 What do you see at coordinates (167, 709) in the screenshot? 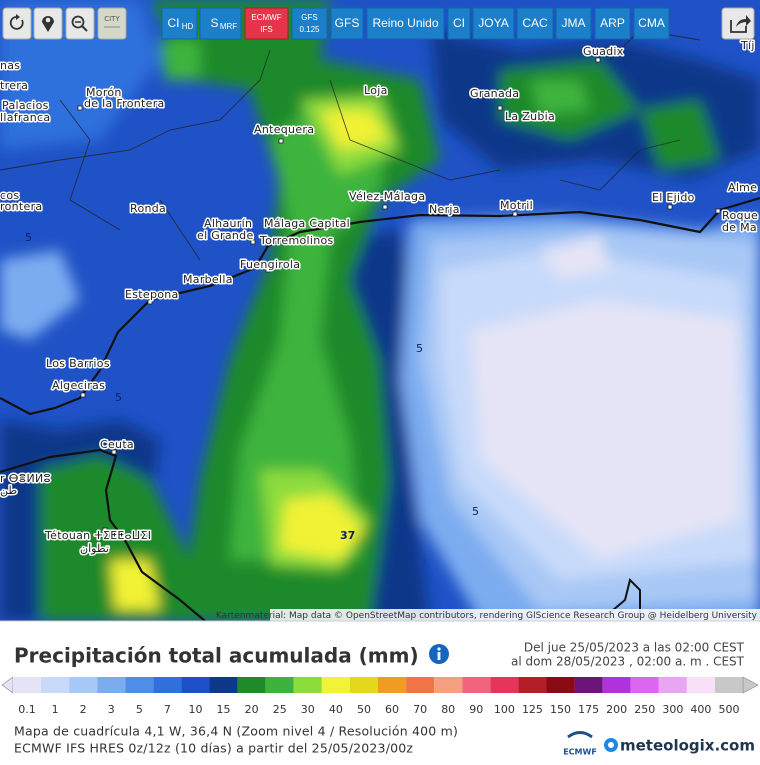
I see `legend-label: 7` at bounding box center [167, 709].